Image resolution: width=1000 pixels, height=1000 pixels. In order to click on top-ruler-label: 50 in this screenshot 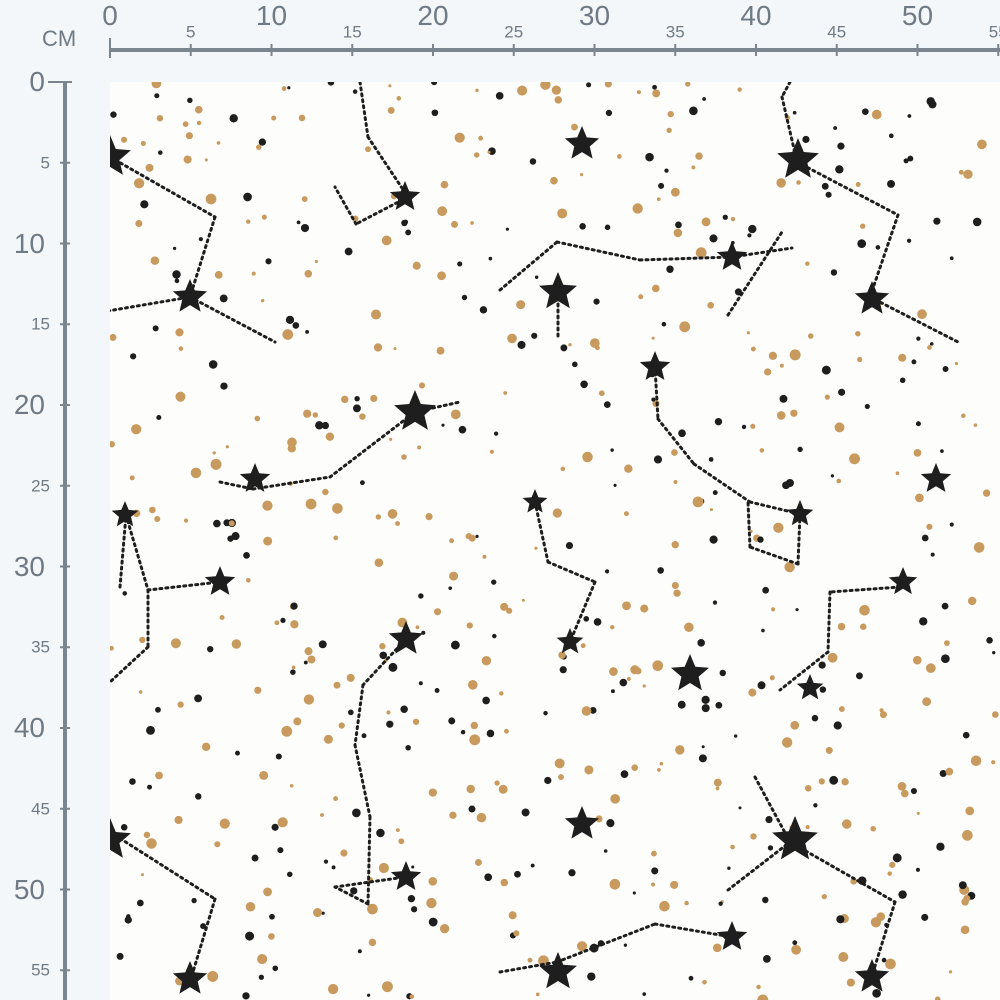, I will do `click(917, 15)`.